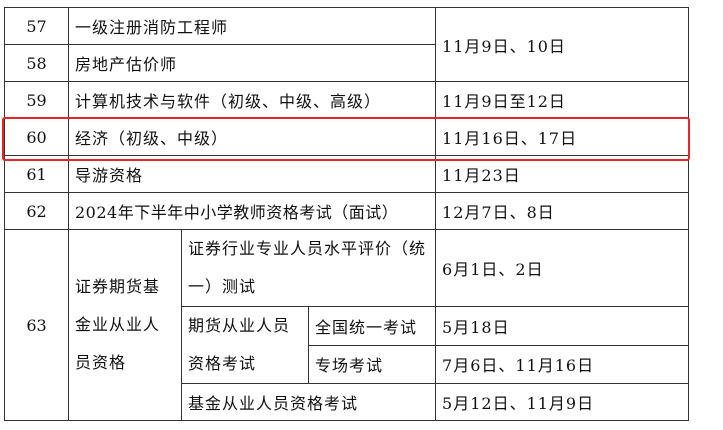 The image size is (723, 430). Describe the element at coordinates (562, 100) in the screenshot. I see `exam-date: 11月9日至12日` at that location.